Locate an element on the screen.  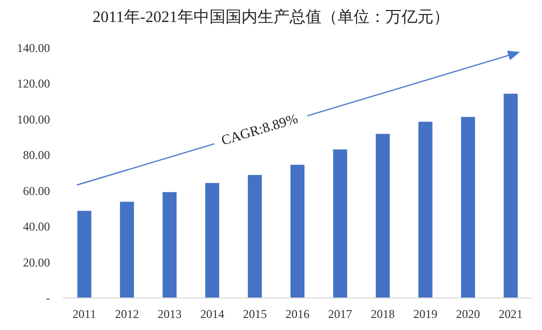
y-tick-label: 40.00 is located at coordinates (36, 227).